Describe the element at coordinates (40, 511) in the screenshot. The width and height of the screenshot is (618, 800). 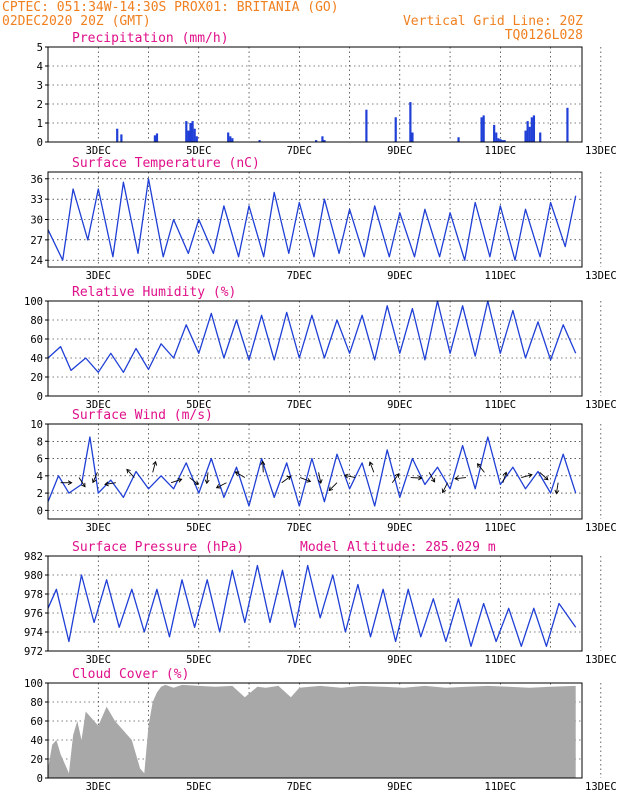
I see `wind-ytick-label: 0` at that location.